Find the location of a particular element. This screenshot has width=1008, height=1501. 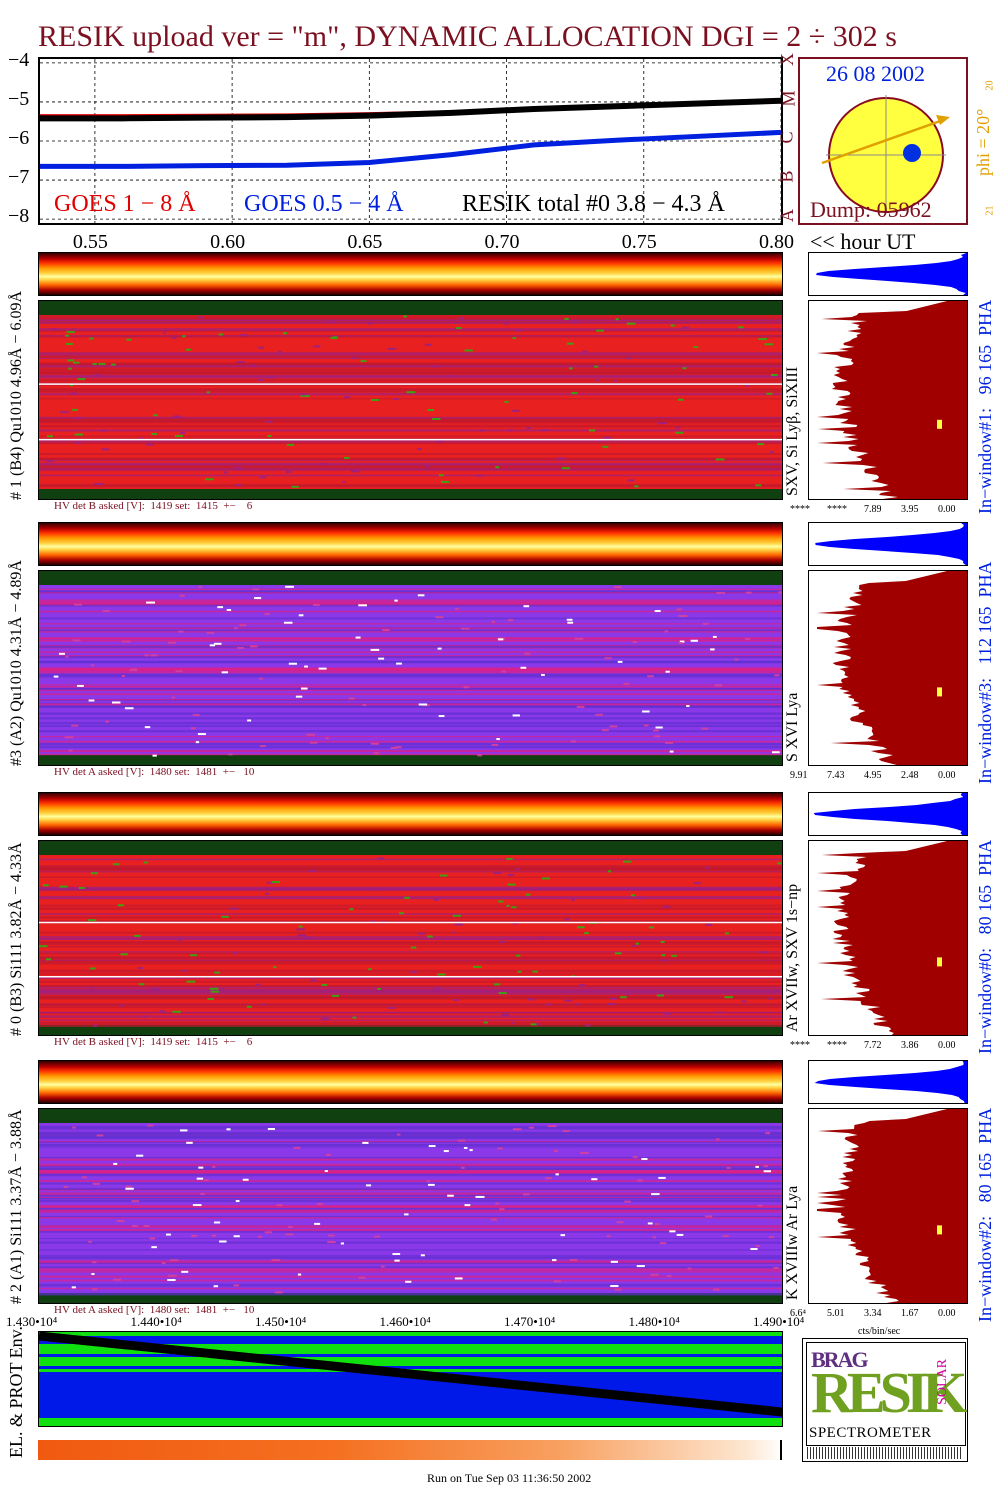

pha-tick: 3.34 is located at coordinates (873, 1313).